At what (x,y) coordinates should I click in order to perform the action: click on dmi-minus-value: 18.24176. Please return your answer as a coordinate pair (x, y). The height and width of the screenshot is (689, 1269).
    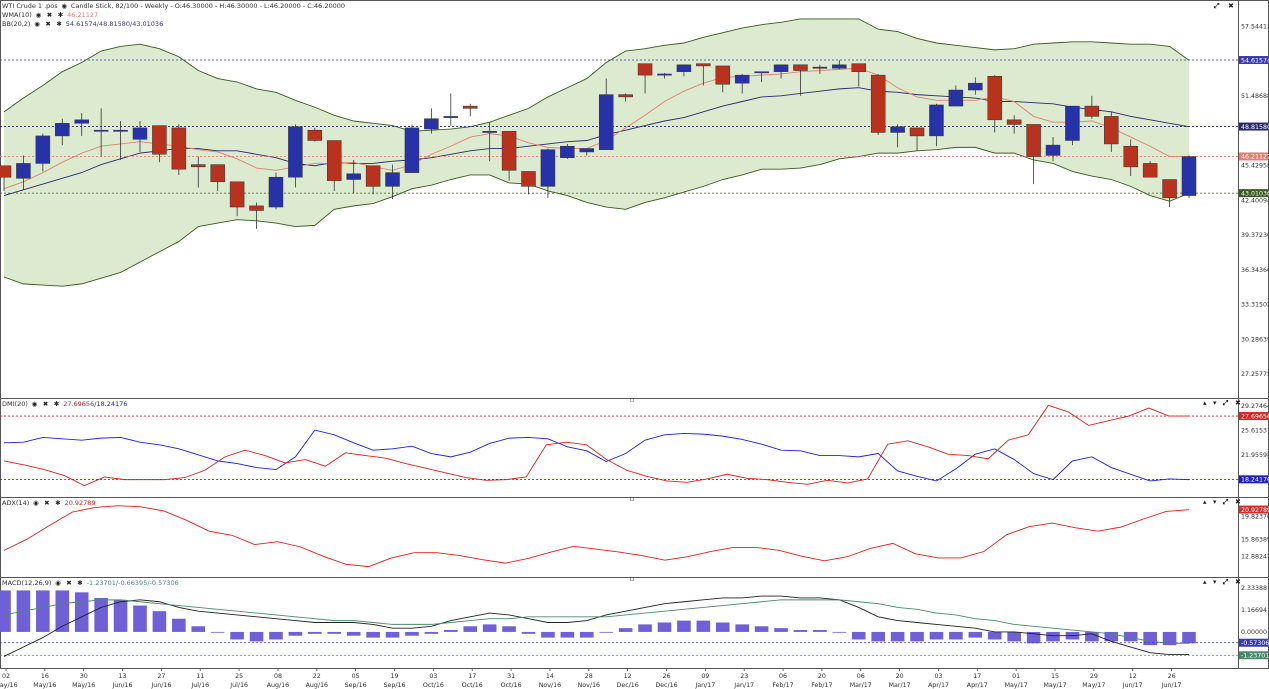
    Looking at the image, I should click on (112, 404).